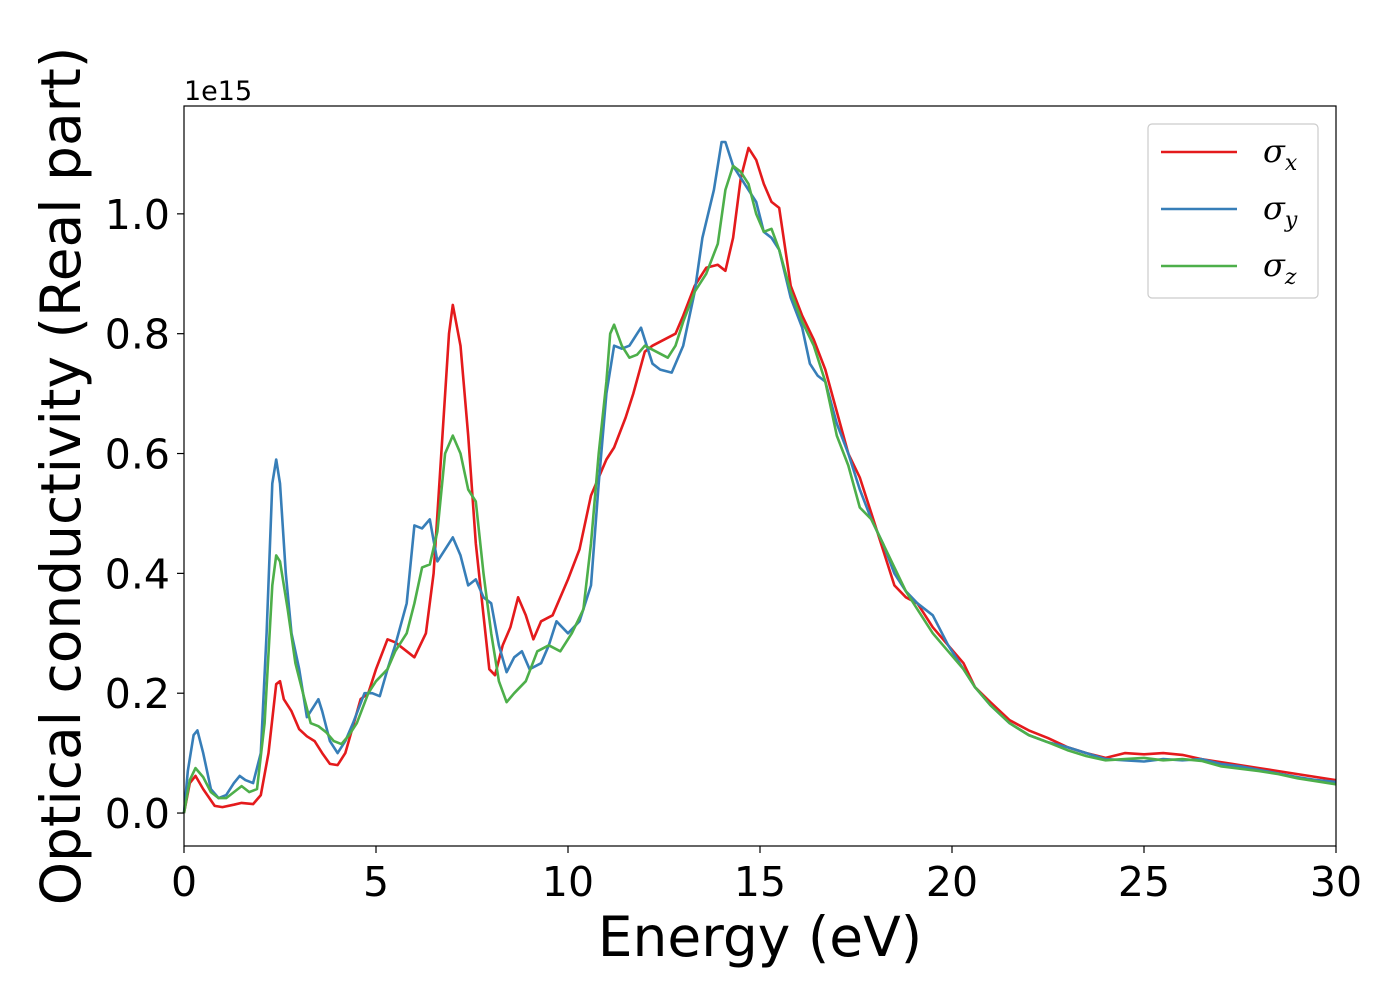 This screenshot has width=1400, height=1000. Describe the element at coordinates (1291, 220) in the screenshot. I see `legend-subscript: y` at that location.